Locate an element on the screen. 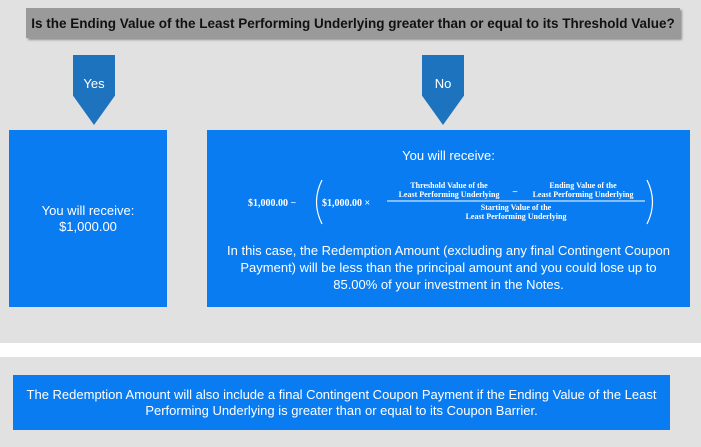  yes-outcome-box: You will receive: $1,000.00 is located at coordinates (88, 218).